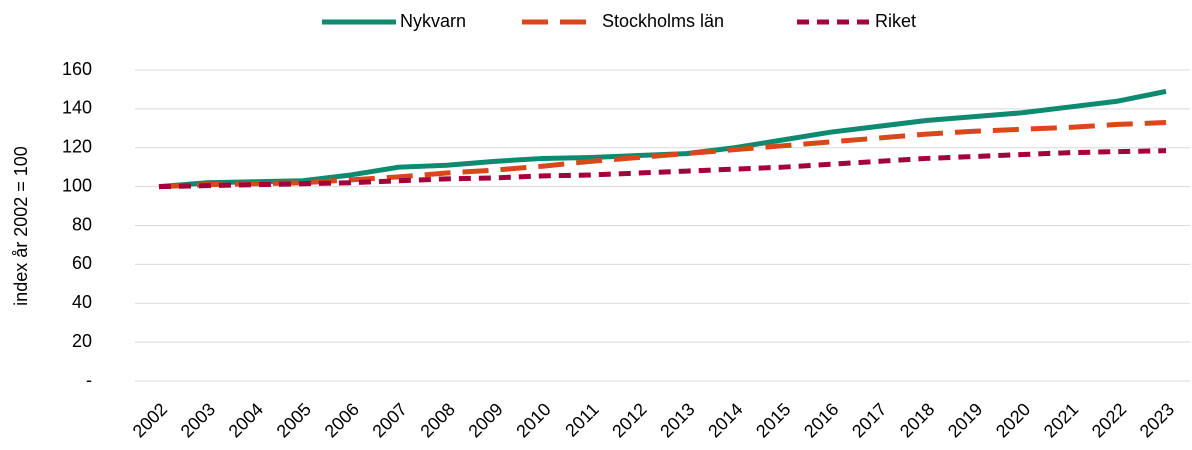  I want to click on x-tick-label: 2015, so click(773, 420).